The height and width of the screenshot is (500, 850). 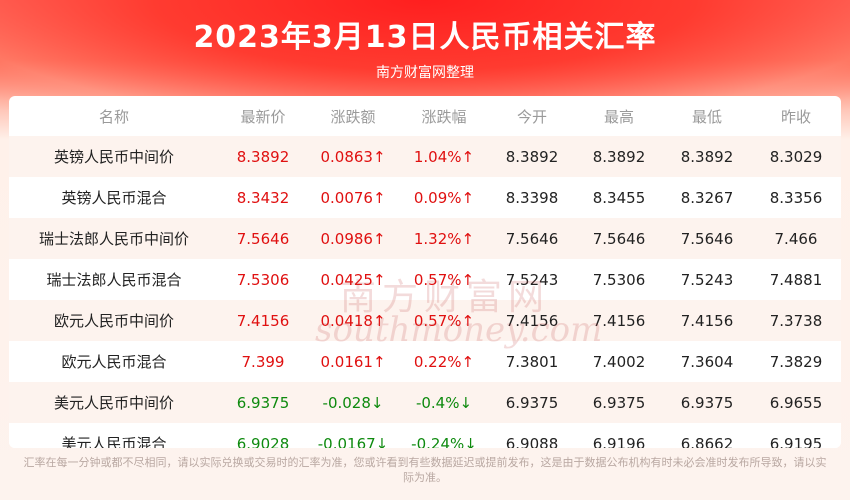 I want to click on latest-price-cell: 7.399, so click(x=263, y=361).